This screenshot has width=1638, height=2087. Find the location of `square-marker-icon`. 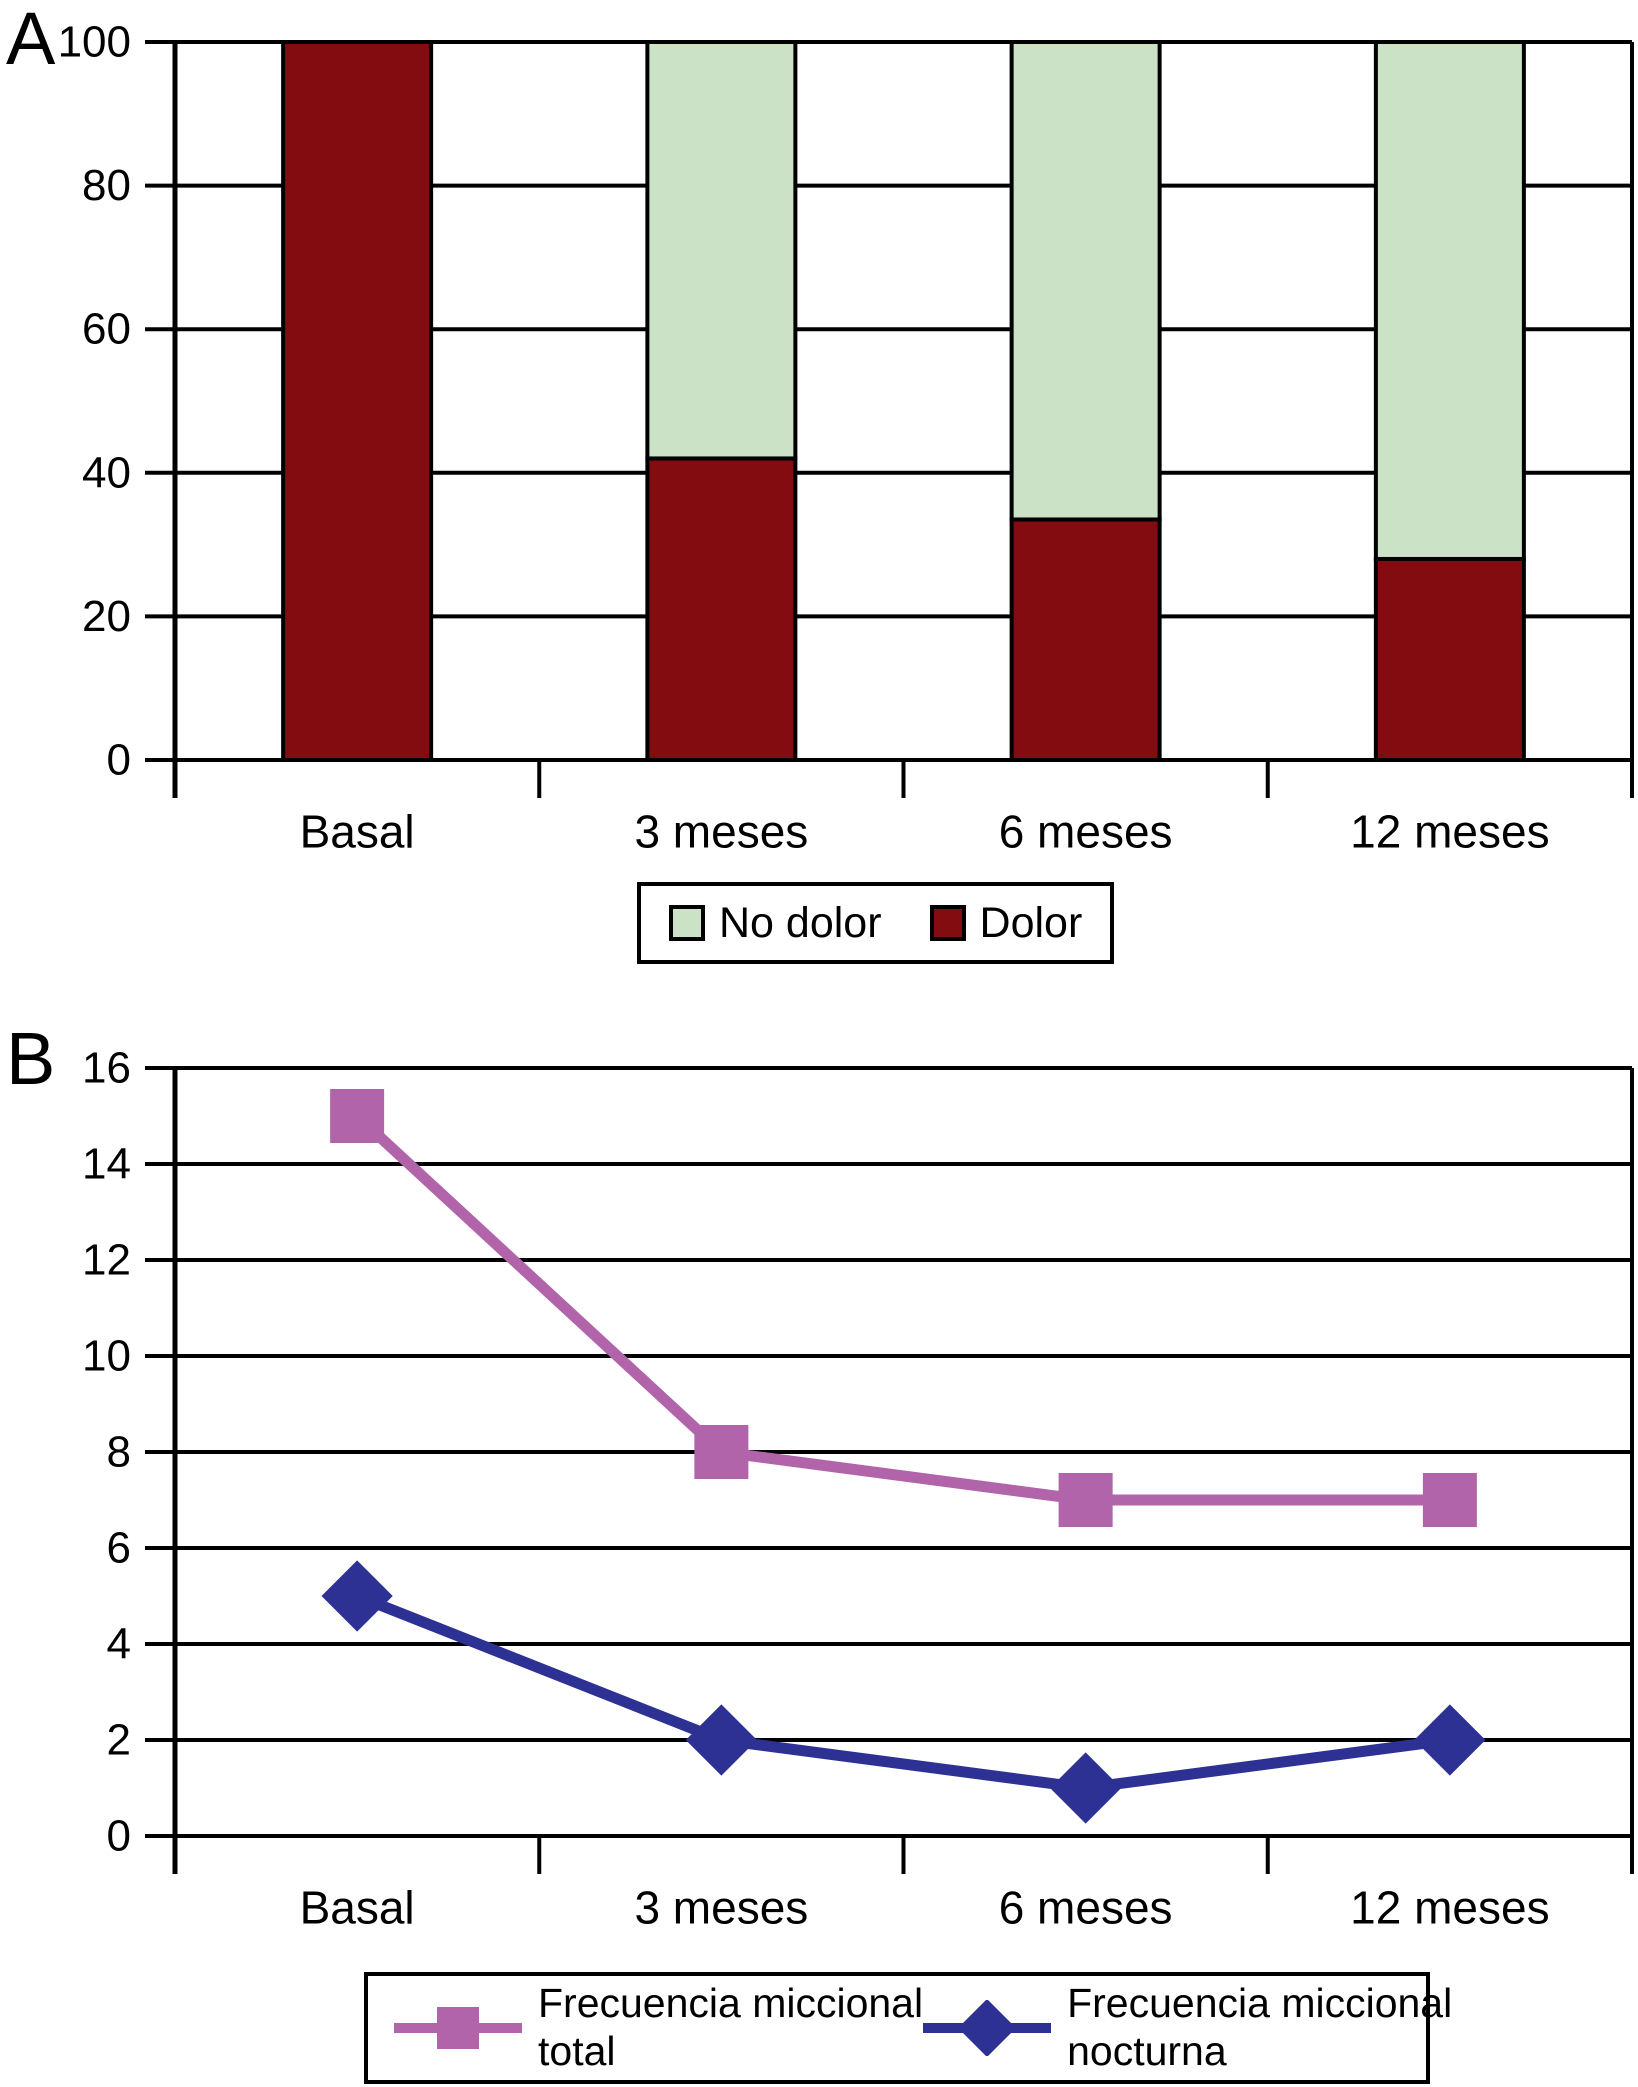

square-marker-icon is located at coordinates (458, 2028).